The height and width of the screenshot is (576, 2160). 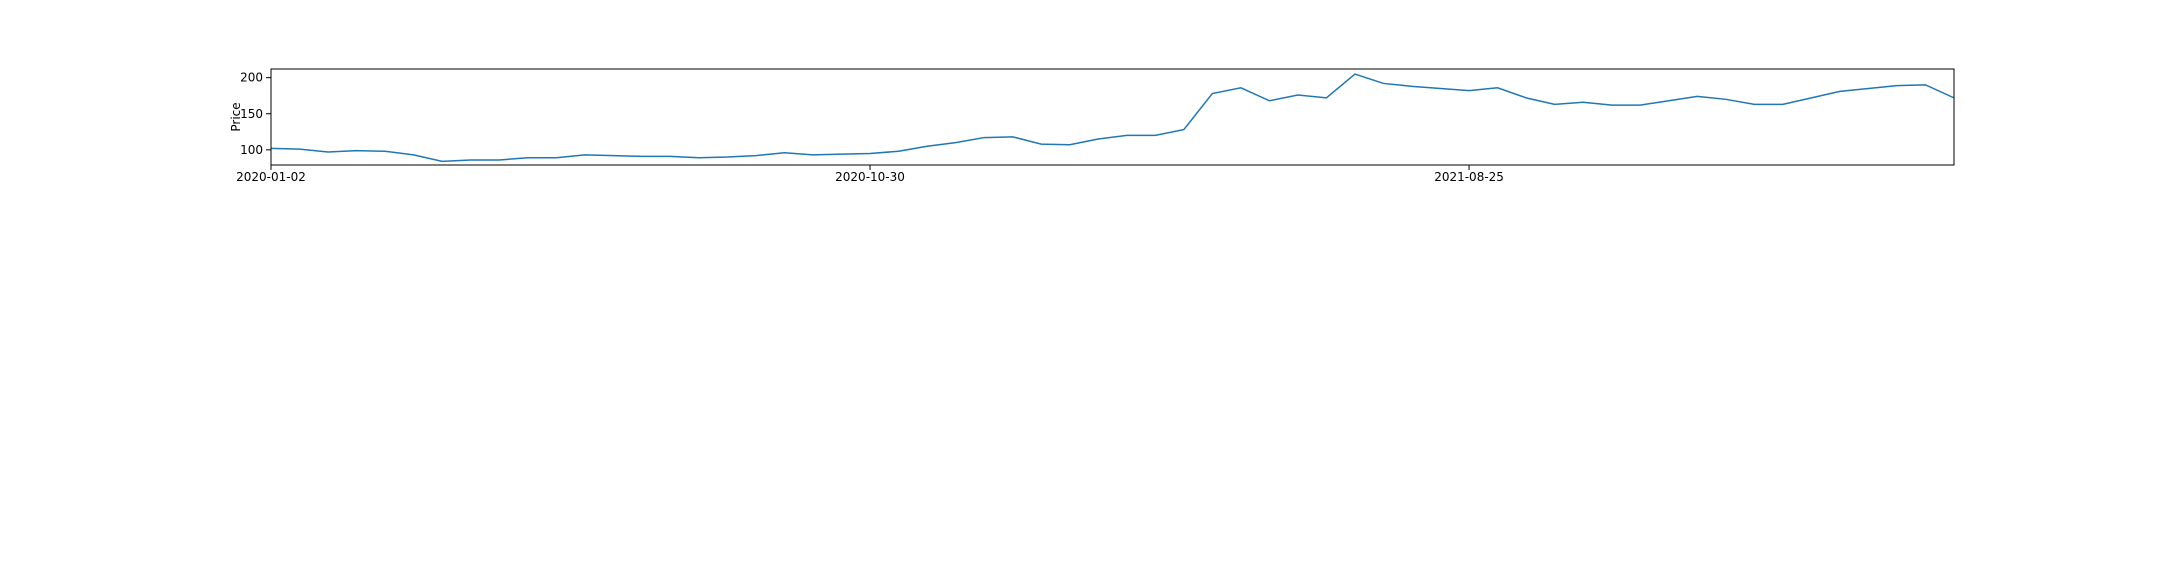 I want to click on x-tick-label: 2020-01-02, so click(x=271, y=177).